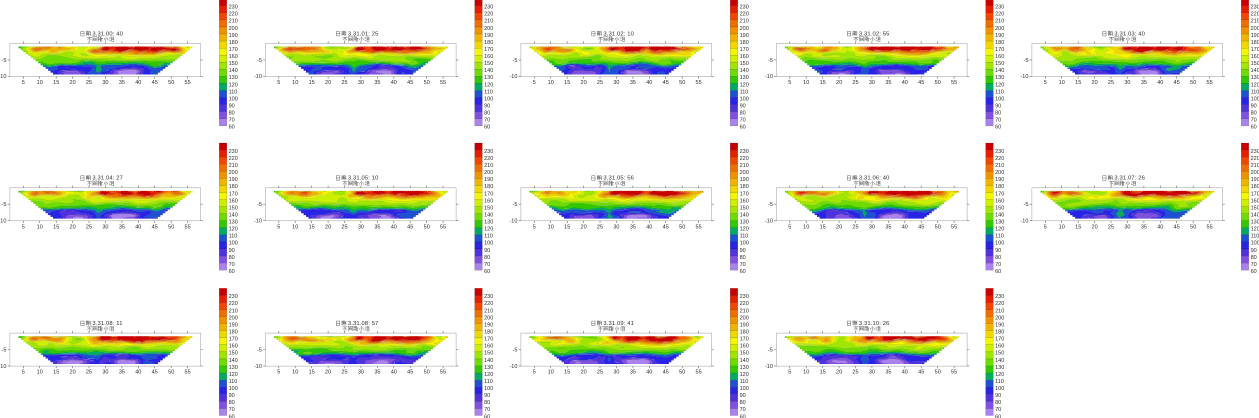  Describe the element at coordinates (1129, 34) in the screenshot. I see `svg-text: 3.31.03: 40` at that location.